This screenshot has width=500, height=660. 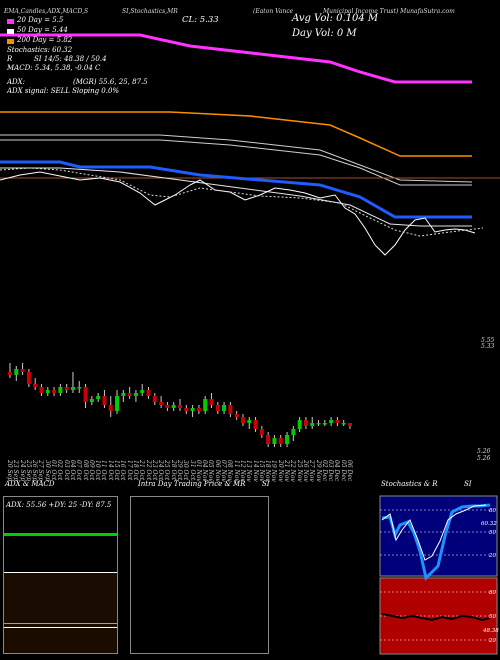 I want to click on close-label: CL: 5.33, so click(x=200, y=20).